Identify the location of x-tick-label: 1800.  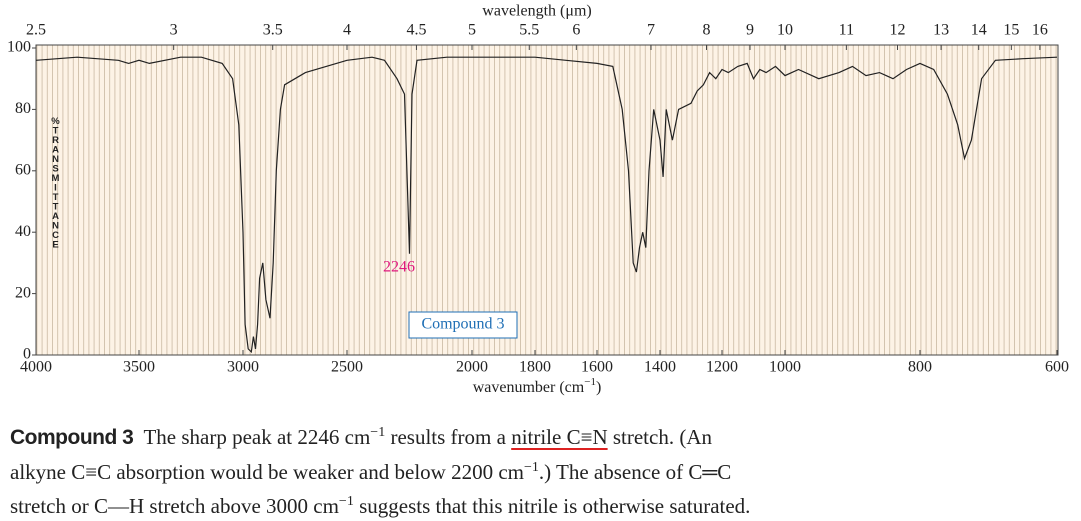
(535, 367).